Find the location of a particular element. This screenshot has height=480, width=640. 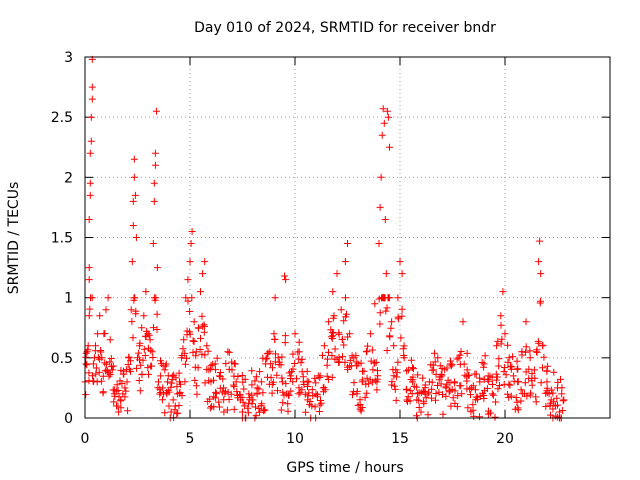

y-tick-label: 1 is located at coordinates (68, 299).